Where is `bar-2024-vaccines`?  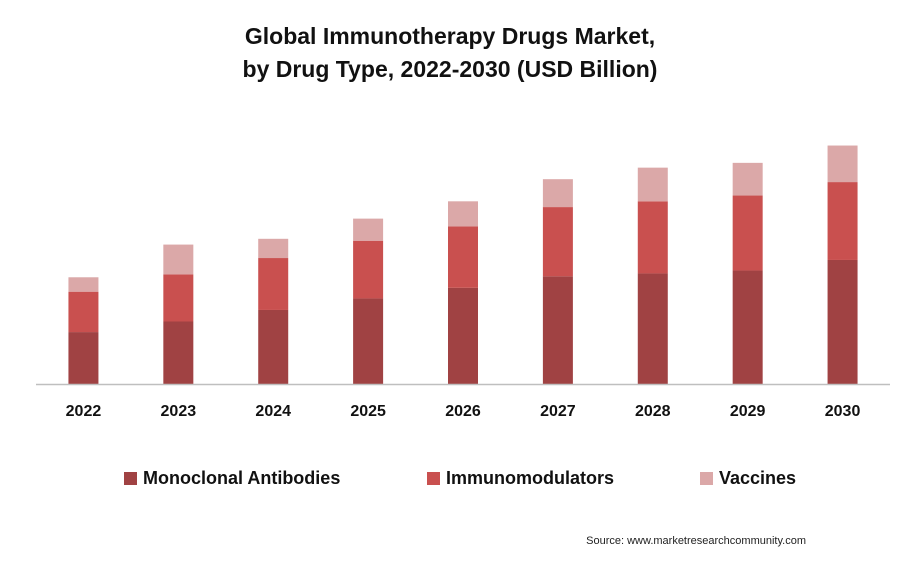 bar-2024-vaccines is located at coordinates (273, 248).